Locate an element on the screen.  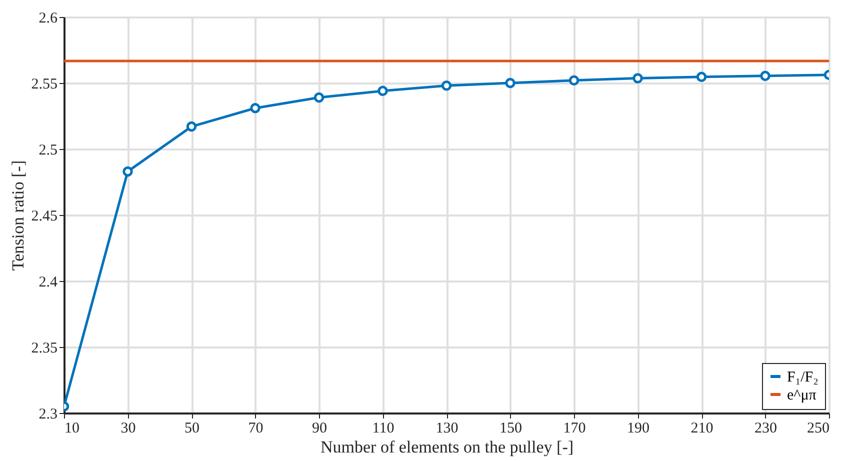
y-tick-label: 2.6 is located at coordinates (48, 18).